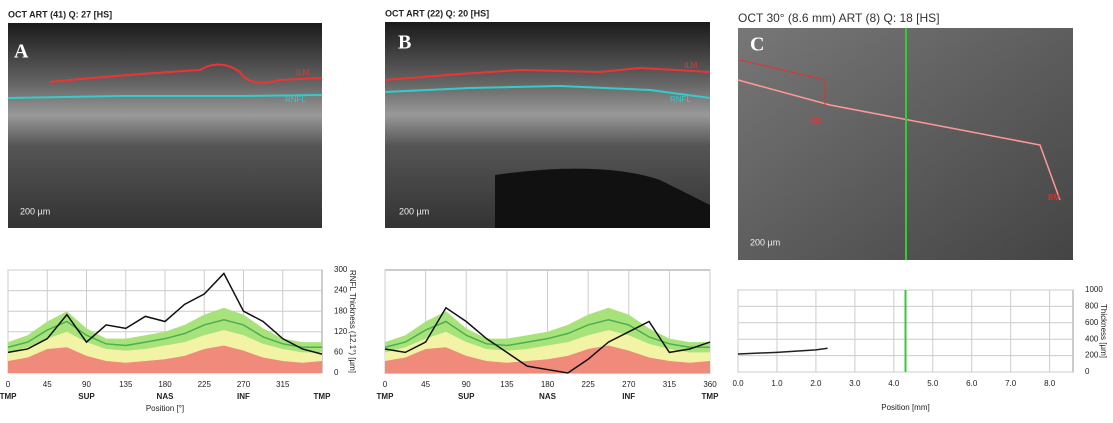 The width and height of the screenshot is (1113, 423). I want to click on x-tick-label: 4.0, so click(894, 383).